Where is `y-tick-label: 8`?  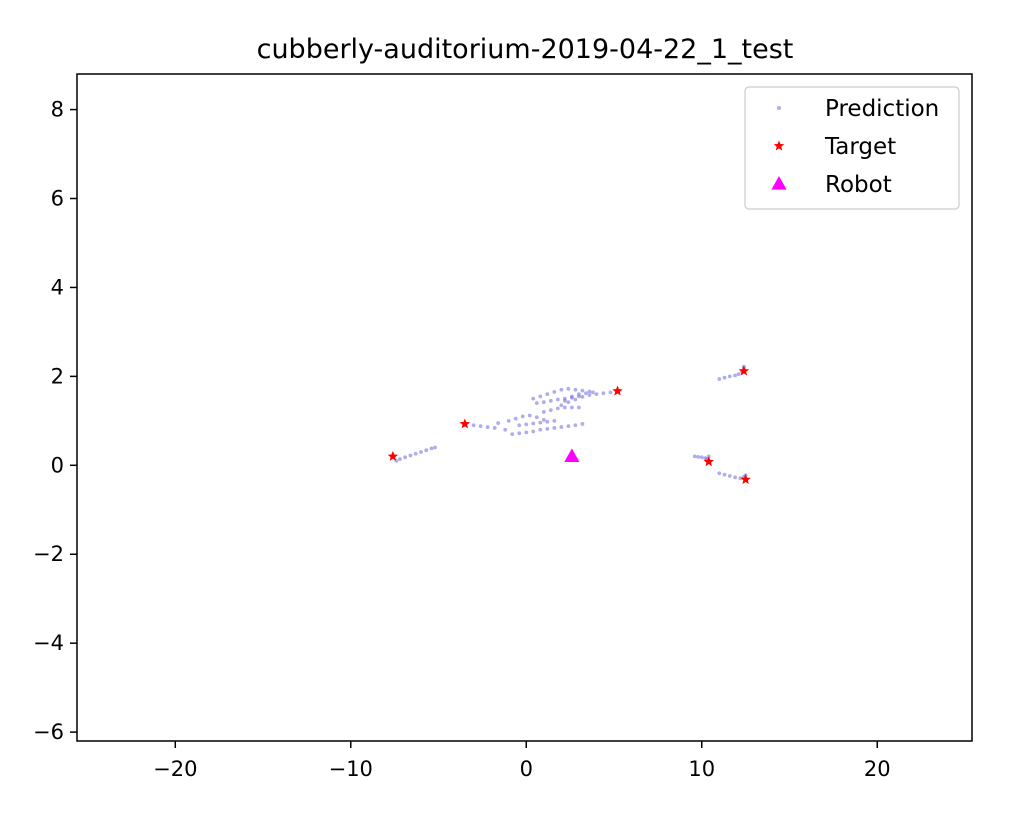 y-tick-label: 8 is located at coordinates (57, 110).